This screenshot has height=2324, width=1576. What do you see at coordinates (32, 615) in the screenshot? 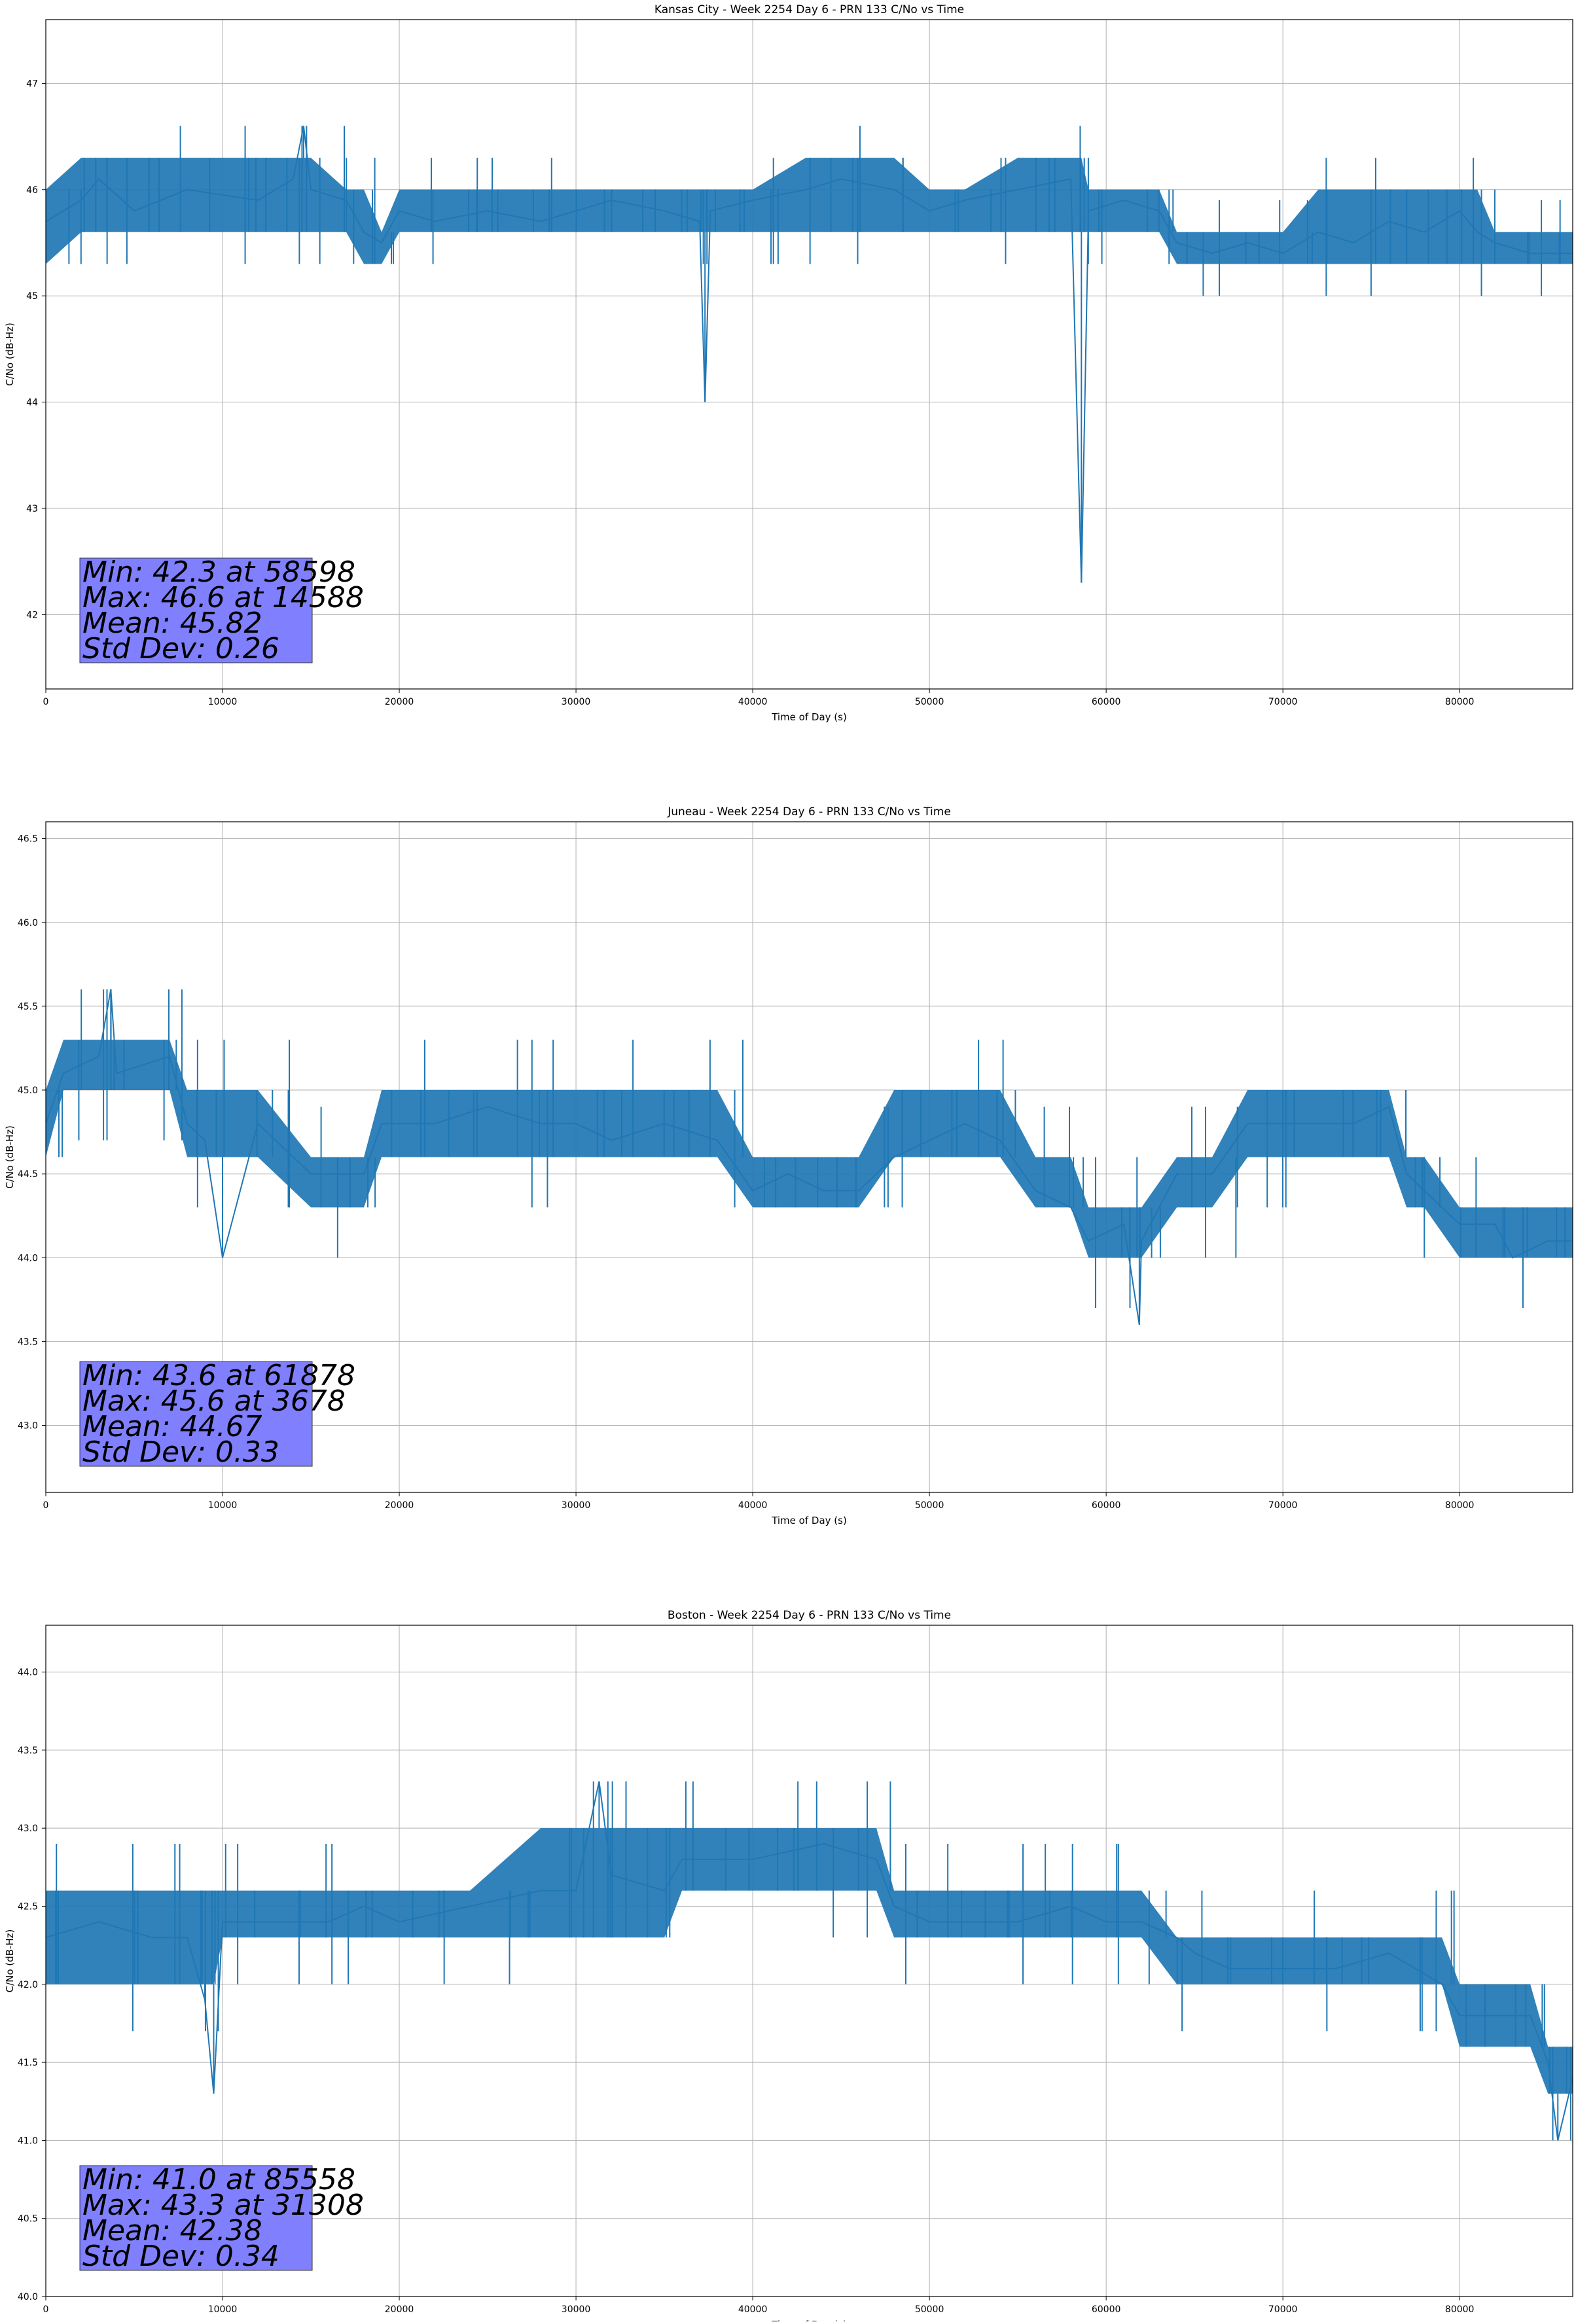
I see `y-tick-label: 42` at bounding box center [32, 615].